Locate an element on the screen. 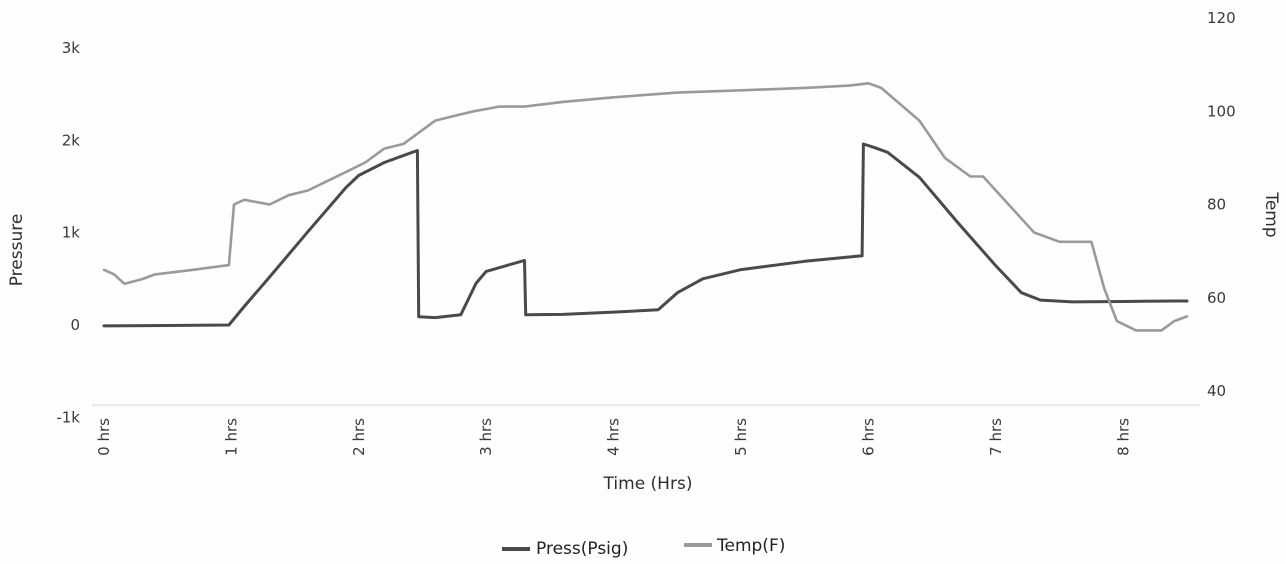 The height and width of the screenshot is (564, 1286). x-tick-label: 1 hrs is located at coordinates (231, 437).